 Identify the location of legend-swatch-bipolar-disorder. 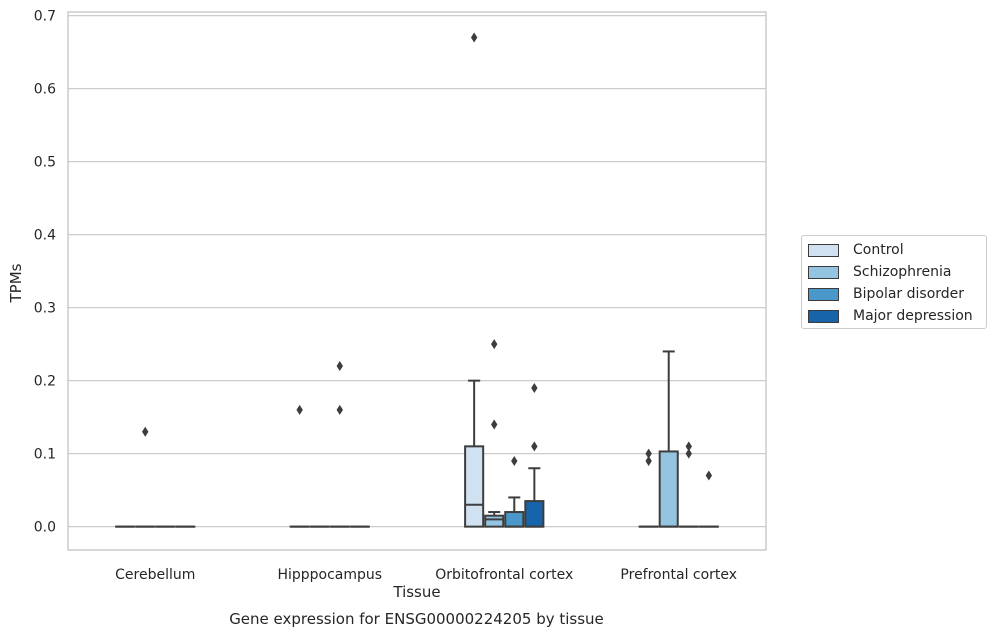
(823, 294).